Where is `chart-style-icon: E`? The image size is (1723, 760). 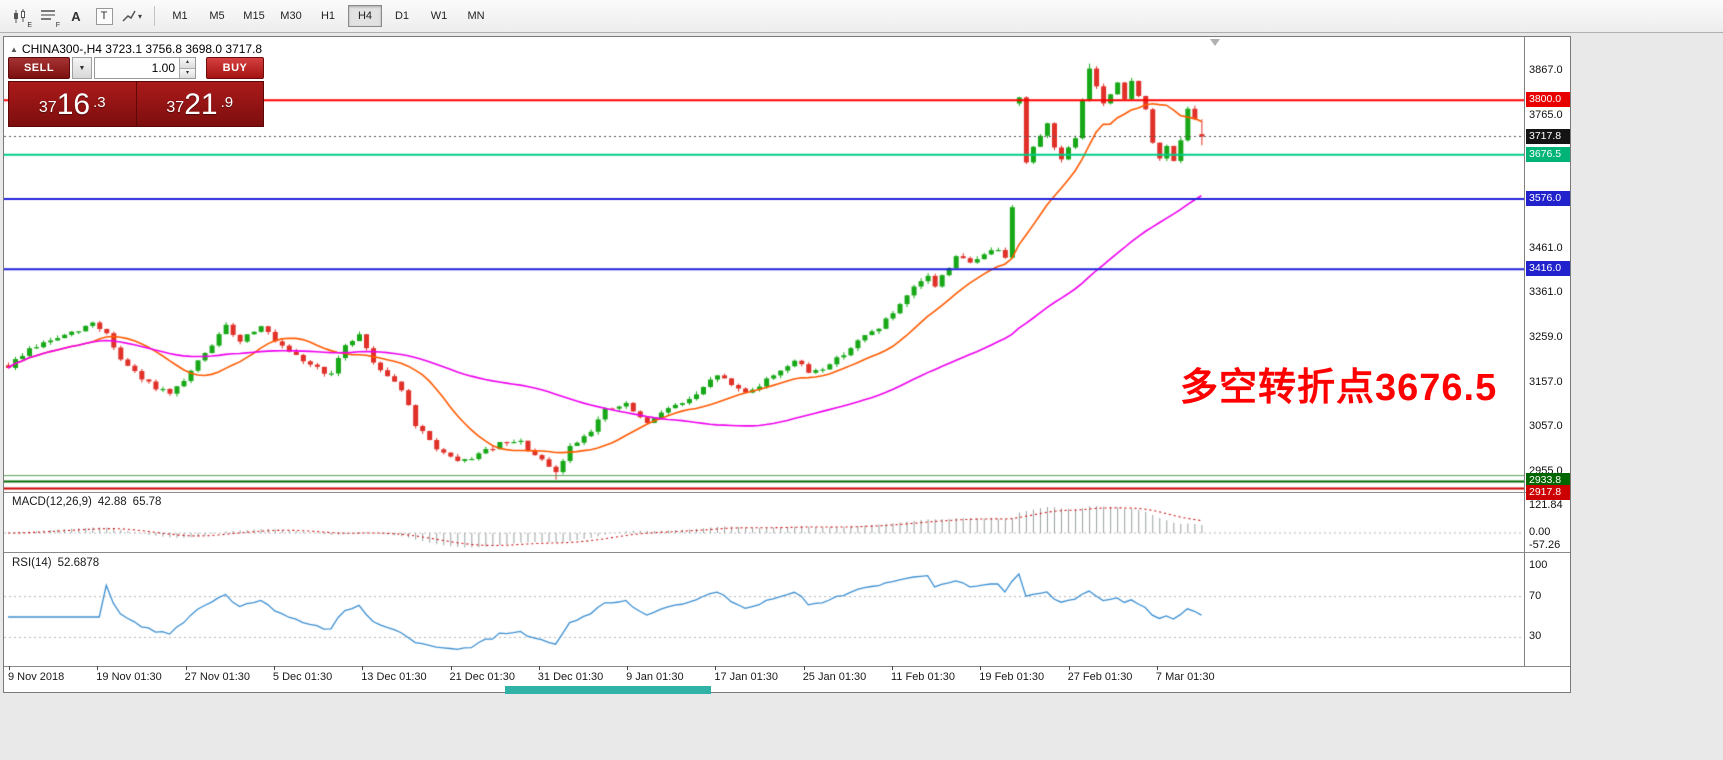
chart-style-icon: E is located at coordinates (20, 16).